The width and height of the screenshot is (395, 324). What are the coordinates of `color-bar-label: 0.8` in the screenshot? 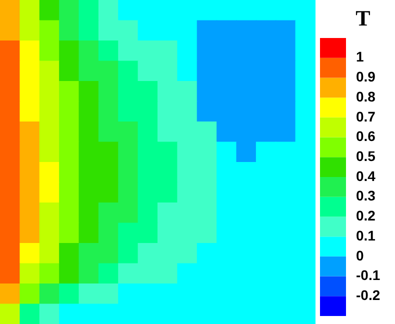 It's located at (366, 96).